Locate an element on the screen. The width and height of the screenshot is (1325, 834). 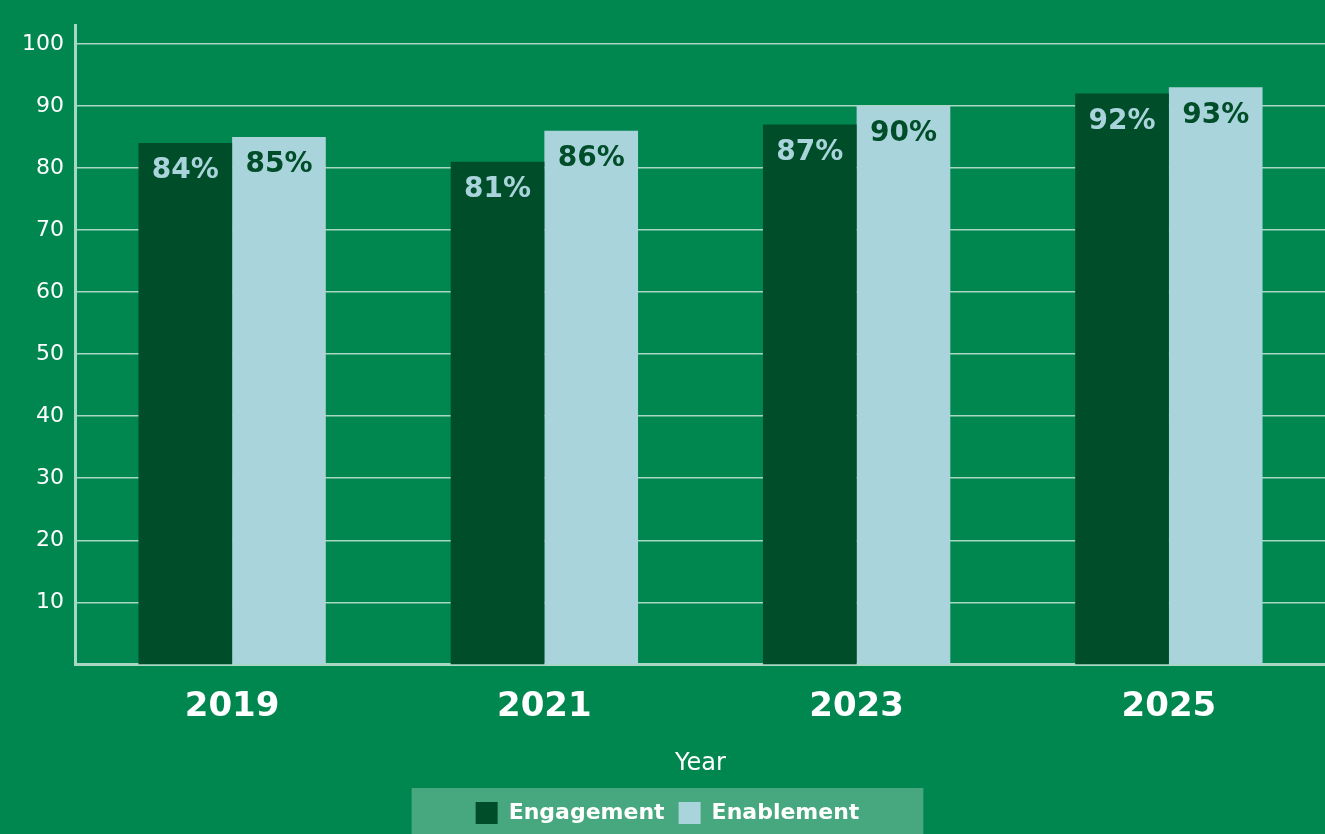
y-tick-label: 30 is located at coordinates (49, 476).